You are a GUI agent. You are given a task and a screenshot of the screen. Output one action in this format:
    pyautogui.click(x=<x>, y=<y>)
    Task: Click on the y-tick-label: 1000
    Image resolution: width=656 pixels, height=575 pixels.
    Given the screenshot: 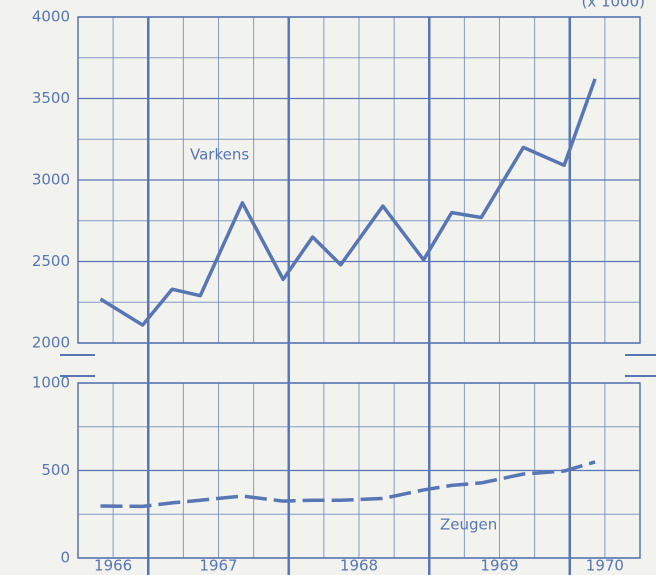 What is the action you would take?
    pyautogui.click(x=51, y=383)
    